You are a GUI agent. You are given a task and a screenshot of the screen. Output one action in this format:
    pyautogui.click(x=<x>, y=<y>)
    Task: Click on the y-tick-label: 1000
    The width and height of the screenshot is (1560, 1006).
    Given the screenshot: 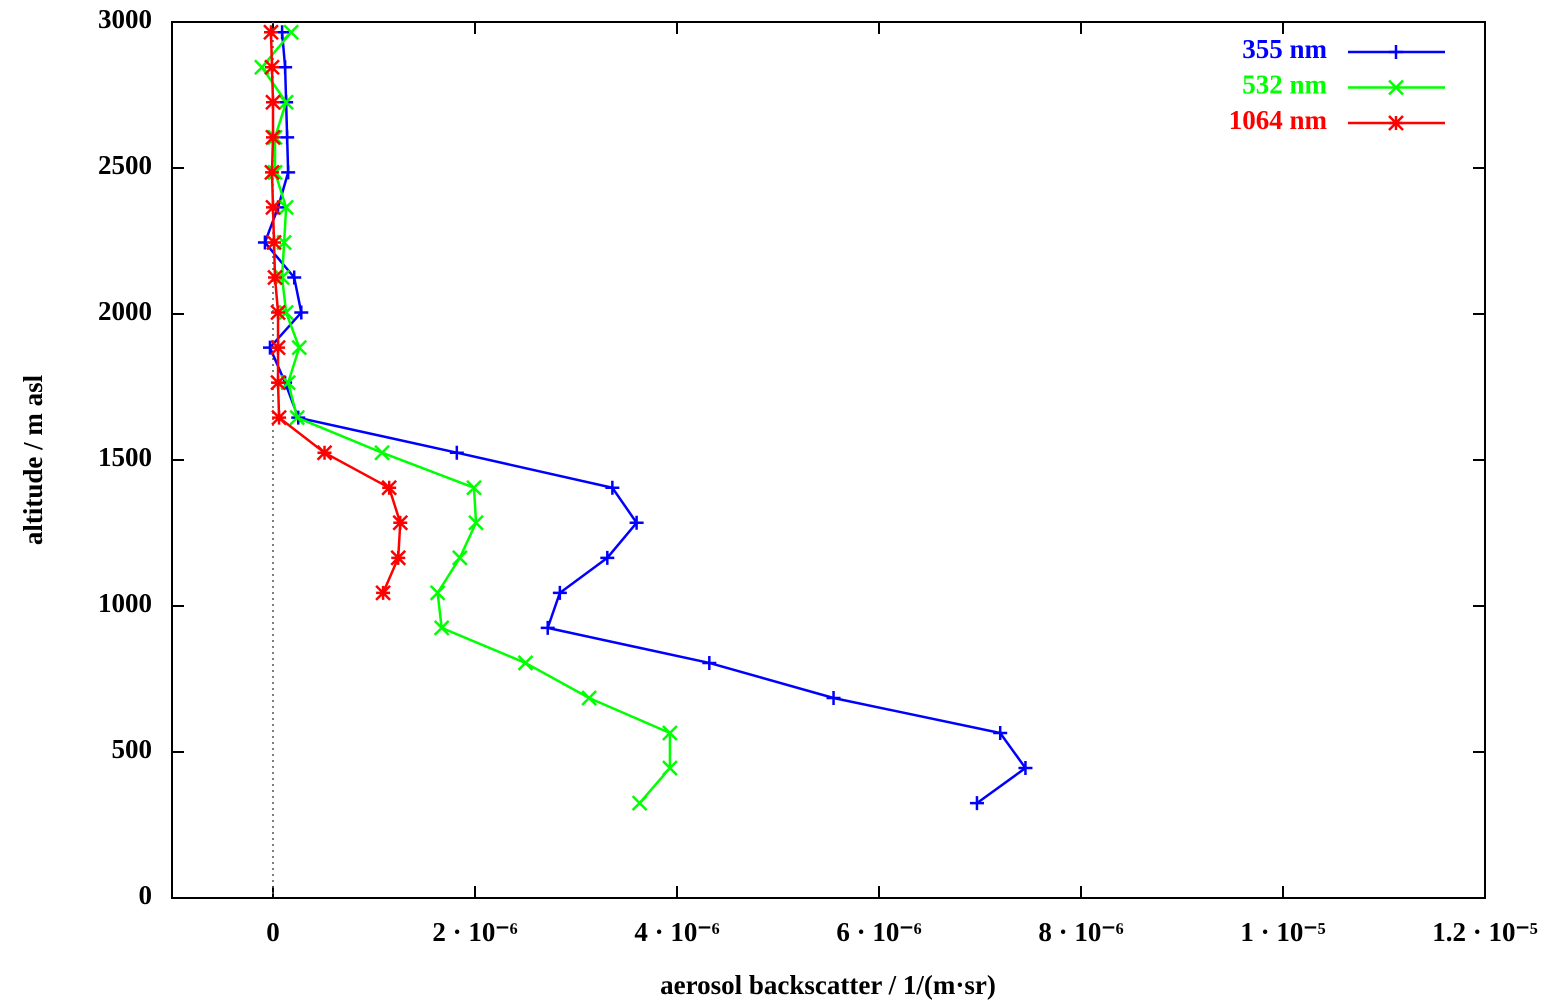 What is the action you would take?
    pyautogui.click(x=125, y=603)
    